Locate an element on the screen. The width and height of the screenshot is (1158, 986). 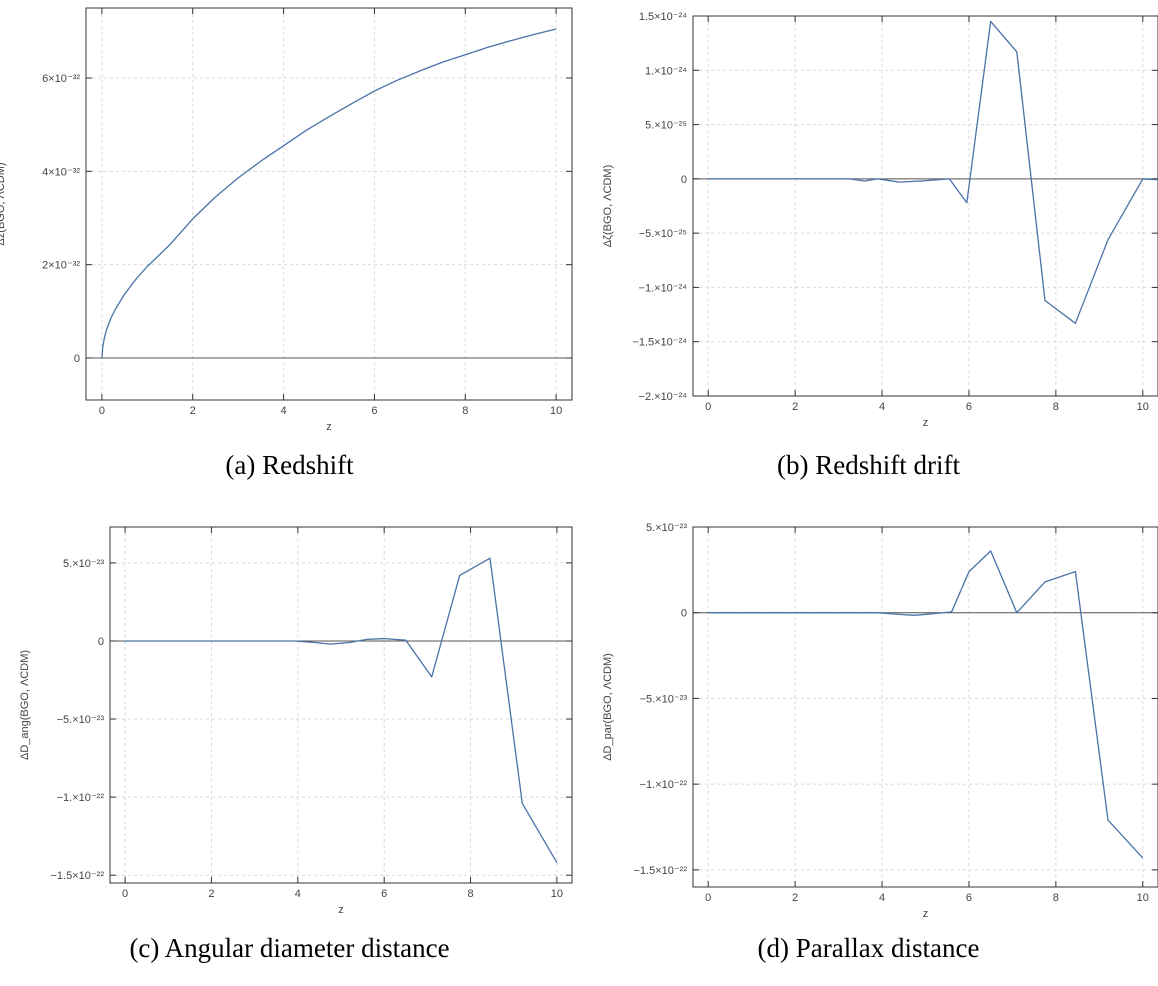
chart-caption: (b) Redshift drift is located at coordinates (868, 465).